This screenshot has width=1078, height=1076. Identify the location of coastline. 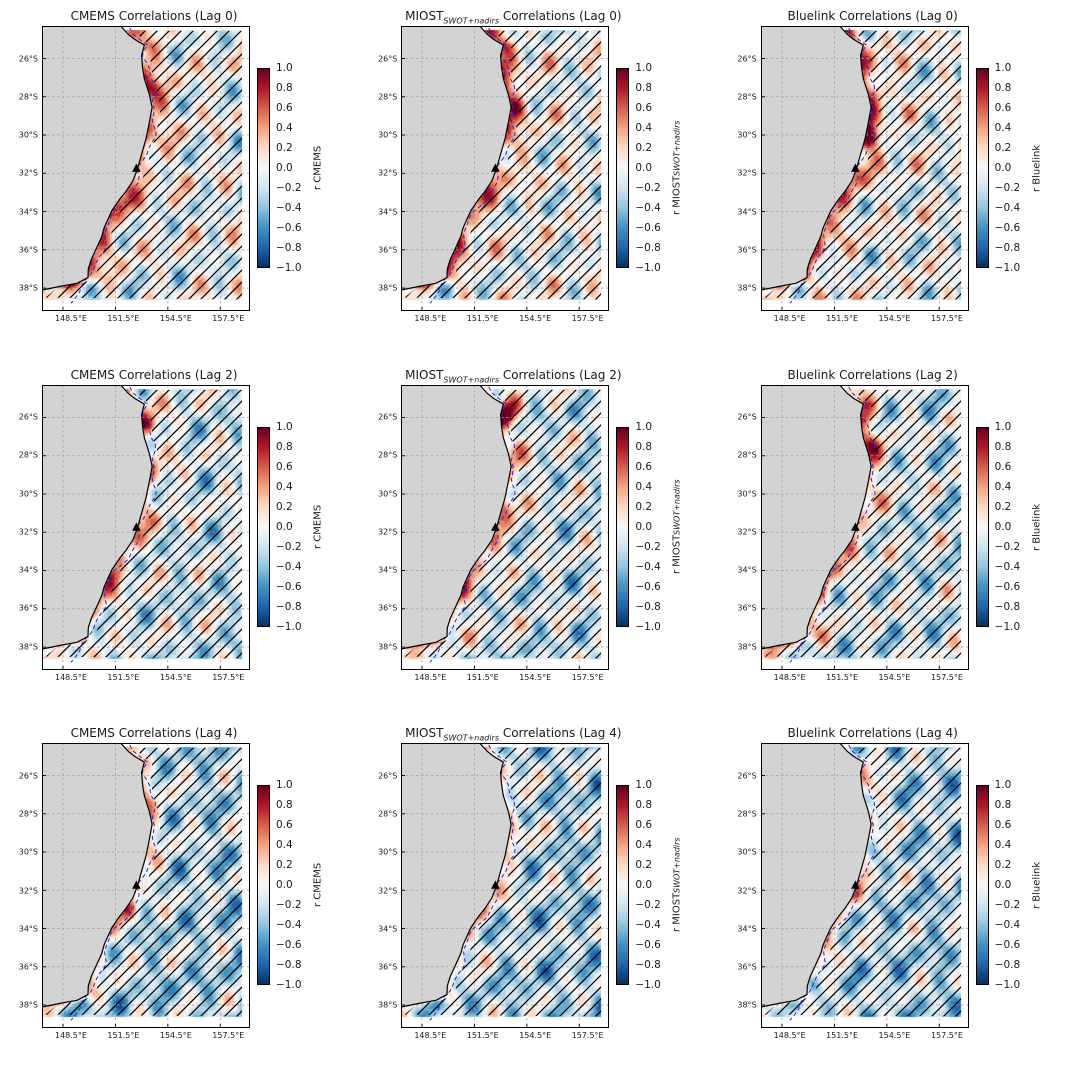
(457, 875).